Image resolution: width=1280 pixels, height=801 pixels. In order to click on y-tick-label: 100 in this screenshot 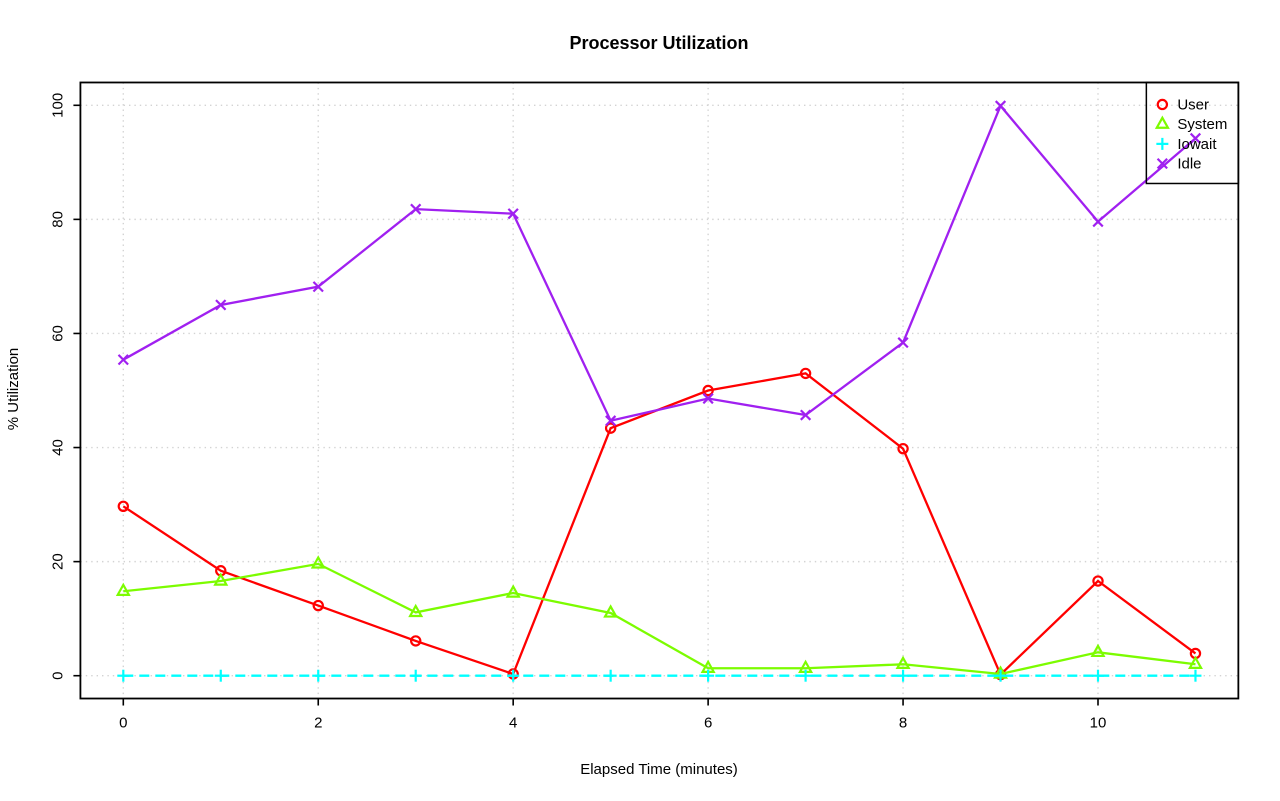, I will do `click(57, 105)`.